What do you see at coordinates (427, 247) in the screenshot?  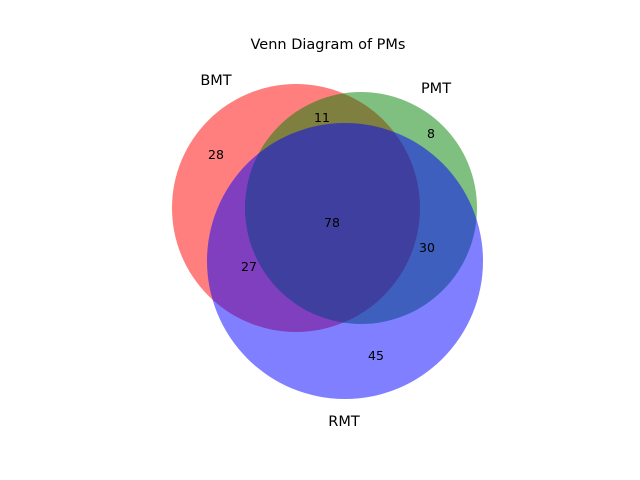 I see `region-pmt-rmt: 30` at bounding box center [427, 247].